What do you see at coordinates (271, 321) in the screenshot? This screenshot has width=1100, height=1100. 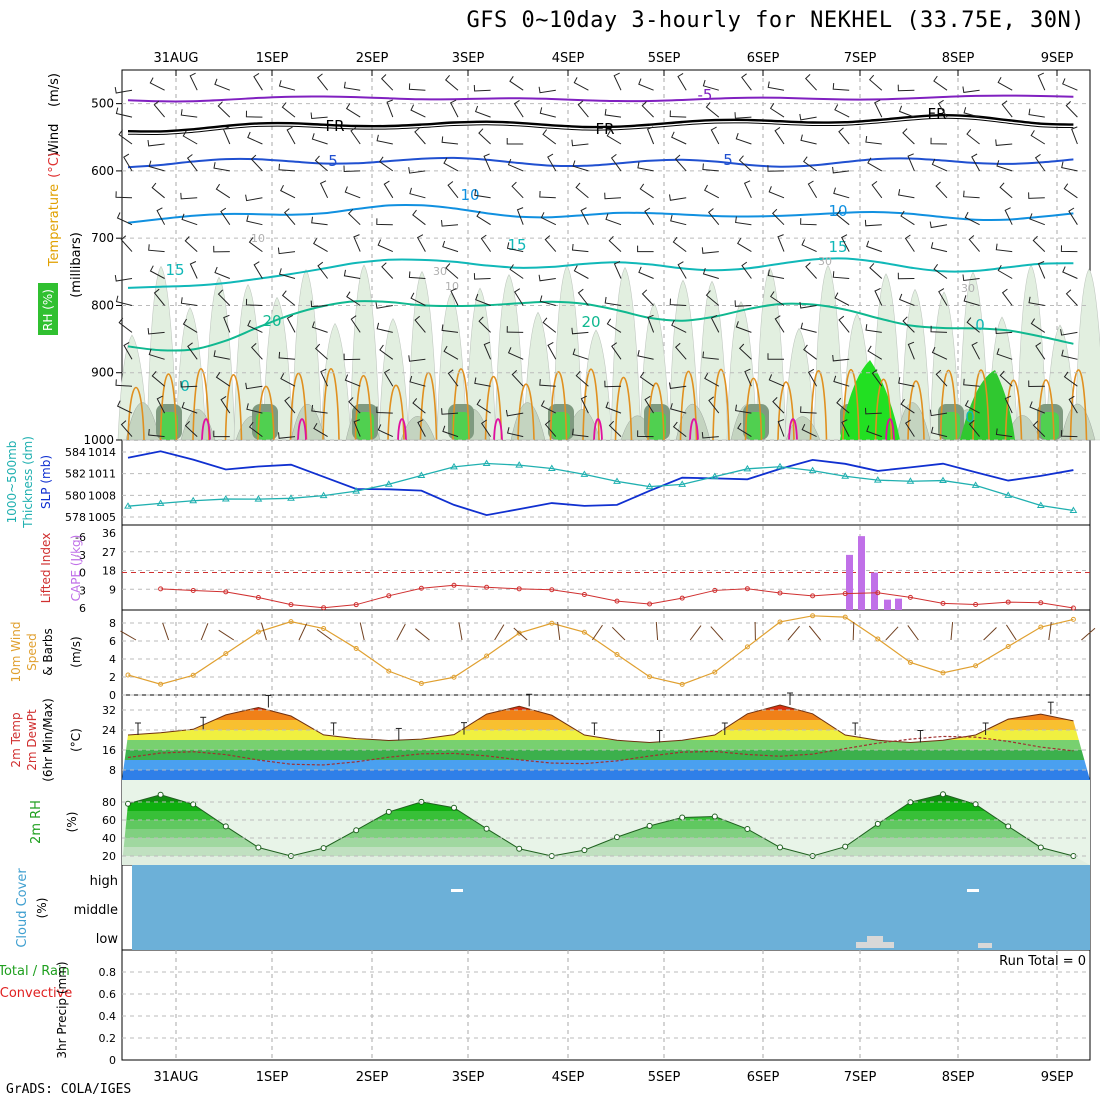 I see `contour-label: 20` at bounding box center [271, 321].